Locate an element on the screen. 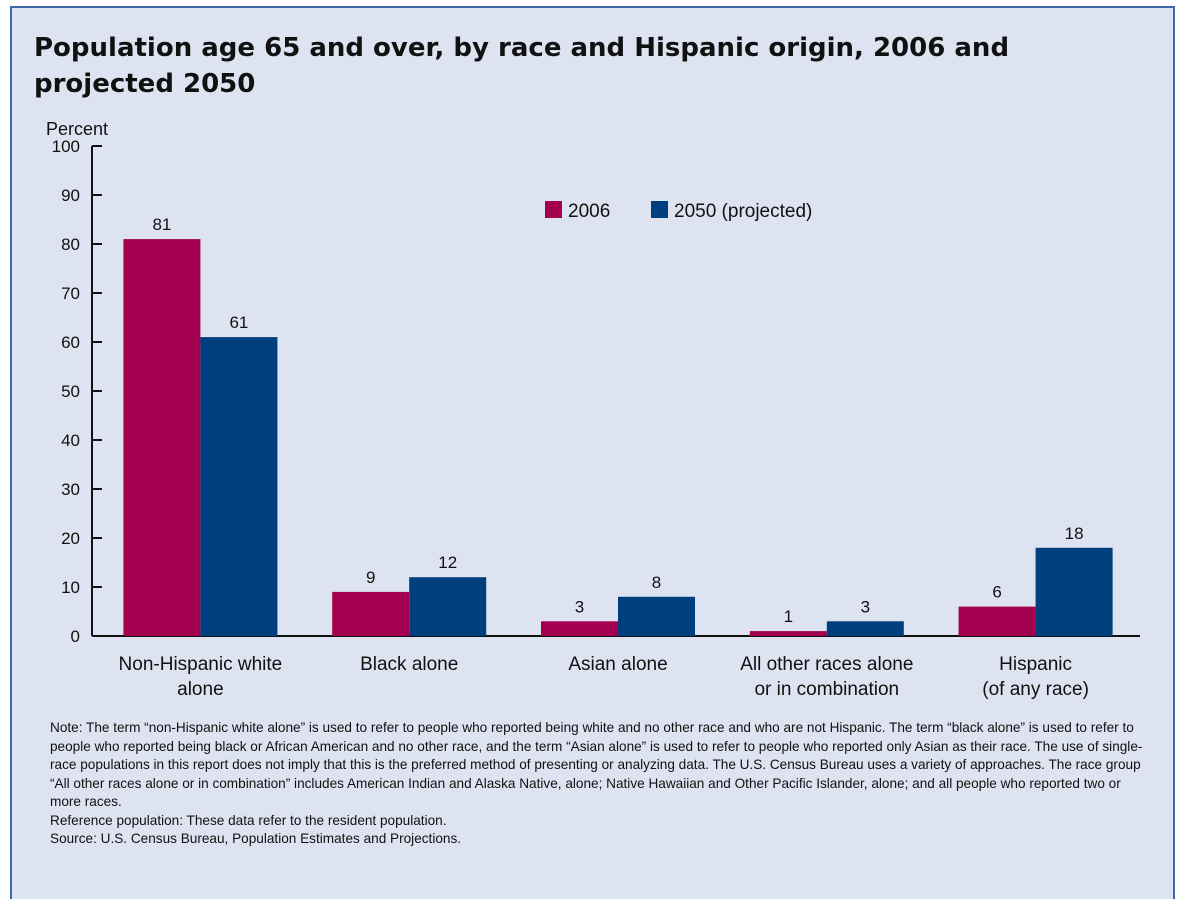 The width and height of the screenshot is (1181, 909). data-label: 61 is located at coordinates (238, 322).